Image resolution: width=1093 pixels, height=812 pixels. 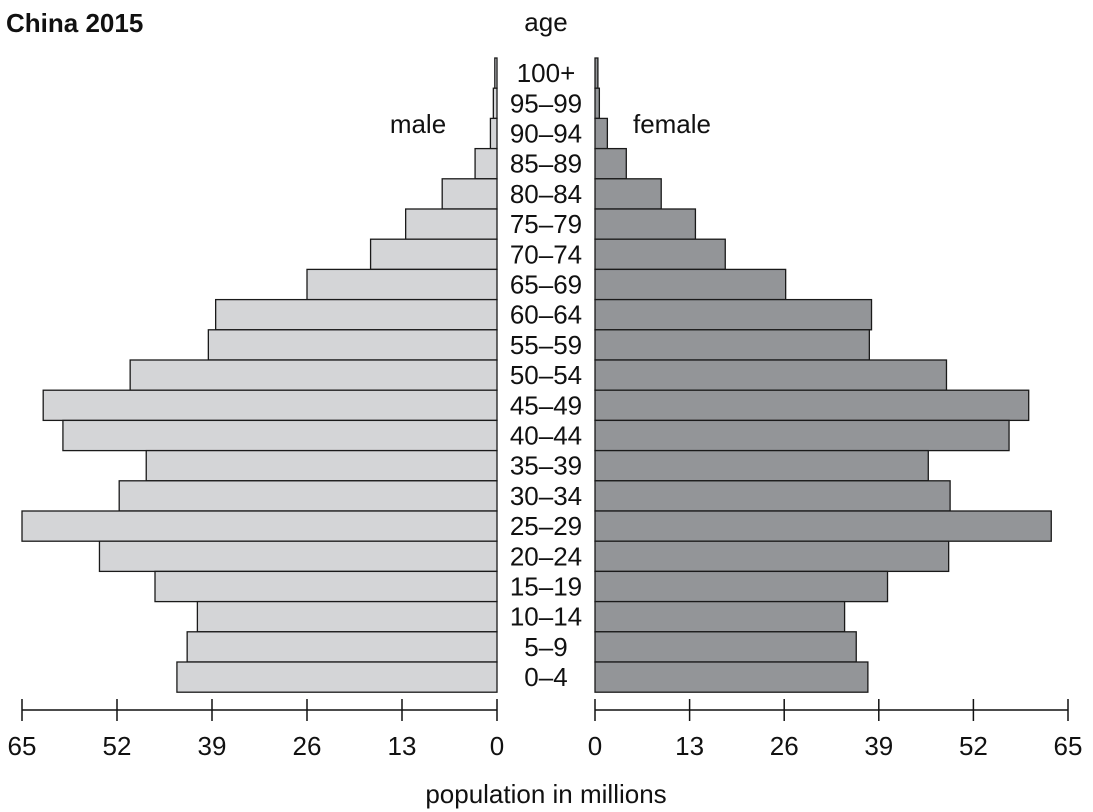 What do you see at coordinates (546, 587) in the screenshot?
I see `age-group-label: 15–19` at bounding box center [546, 587].